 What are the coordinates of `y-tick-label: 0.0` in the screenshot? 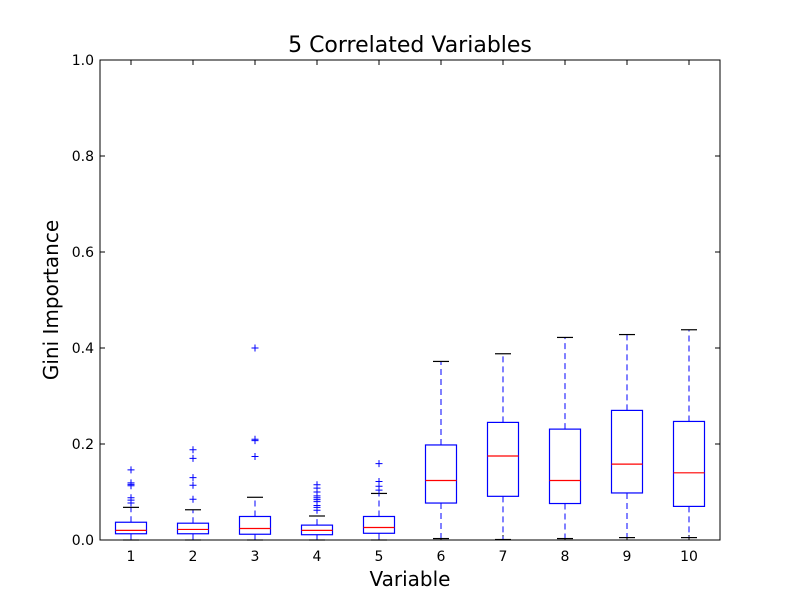 It's located at (83, 541).